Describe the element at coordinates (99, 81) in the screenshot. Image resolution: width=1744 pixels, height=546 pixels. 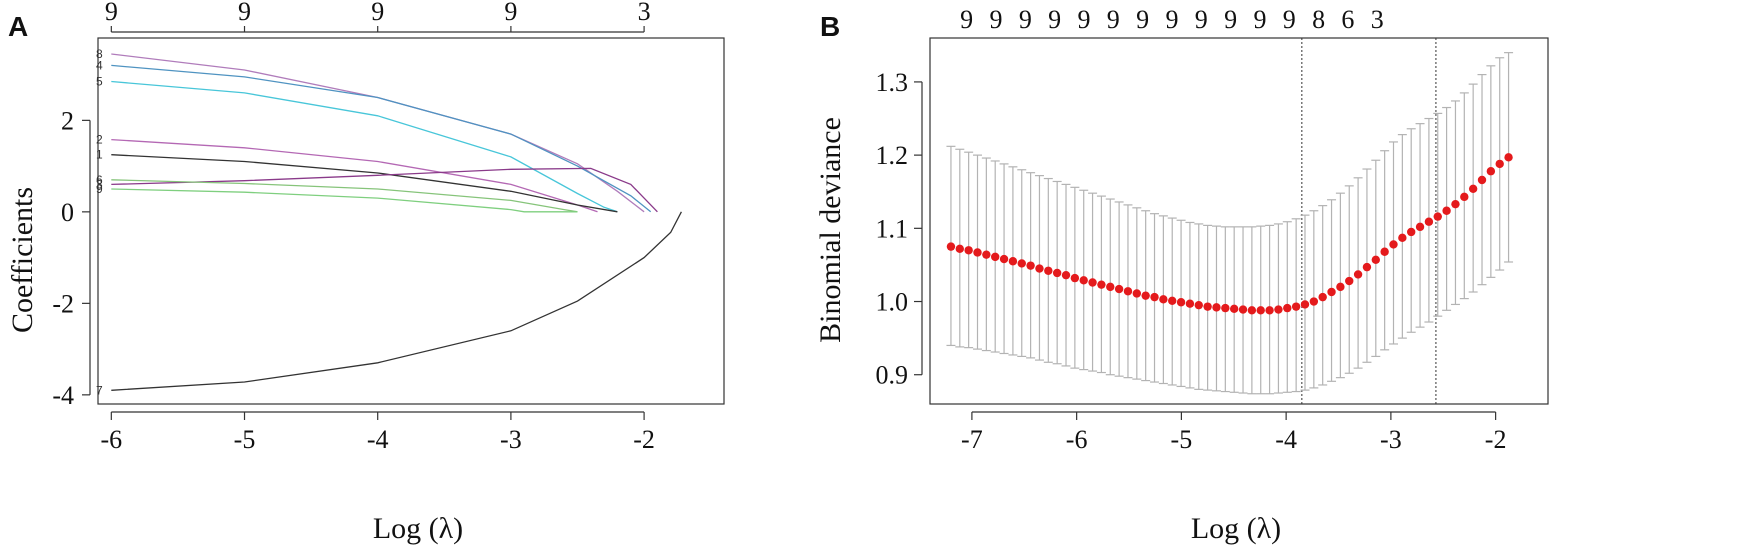
I see `panel-a-var-label: 5` at that location.